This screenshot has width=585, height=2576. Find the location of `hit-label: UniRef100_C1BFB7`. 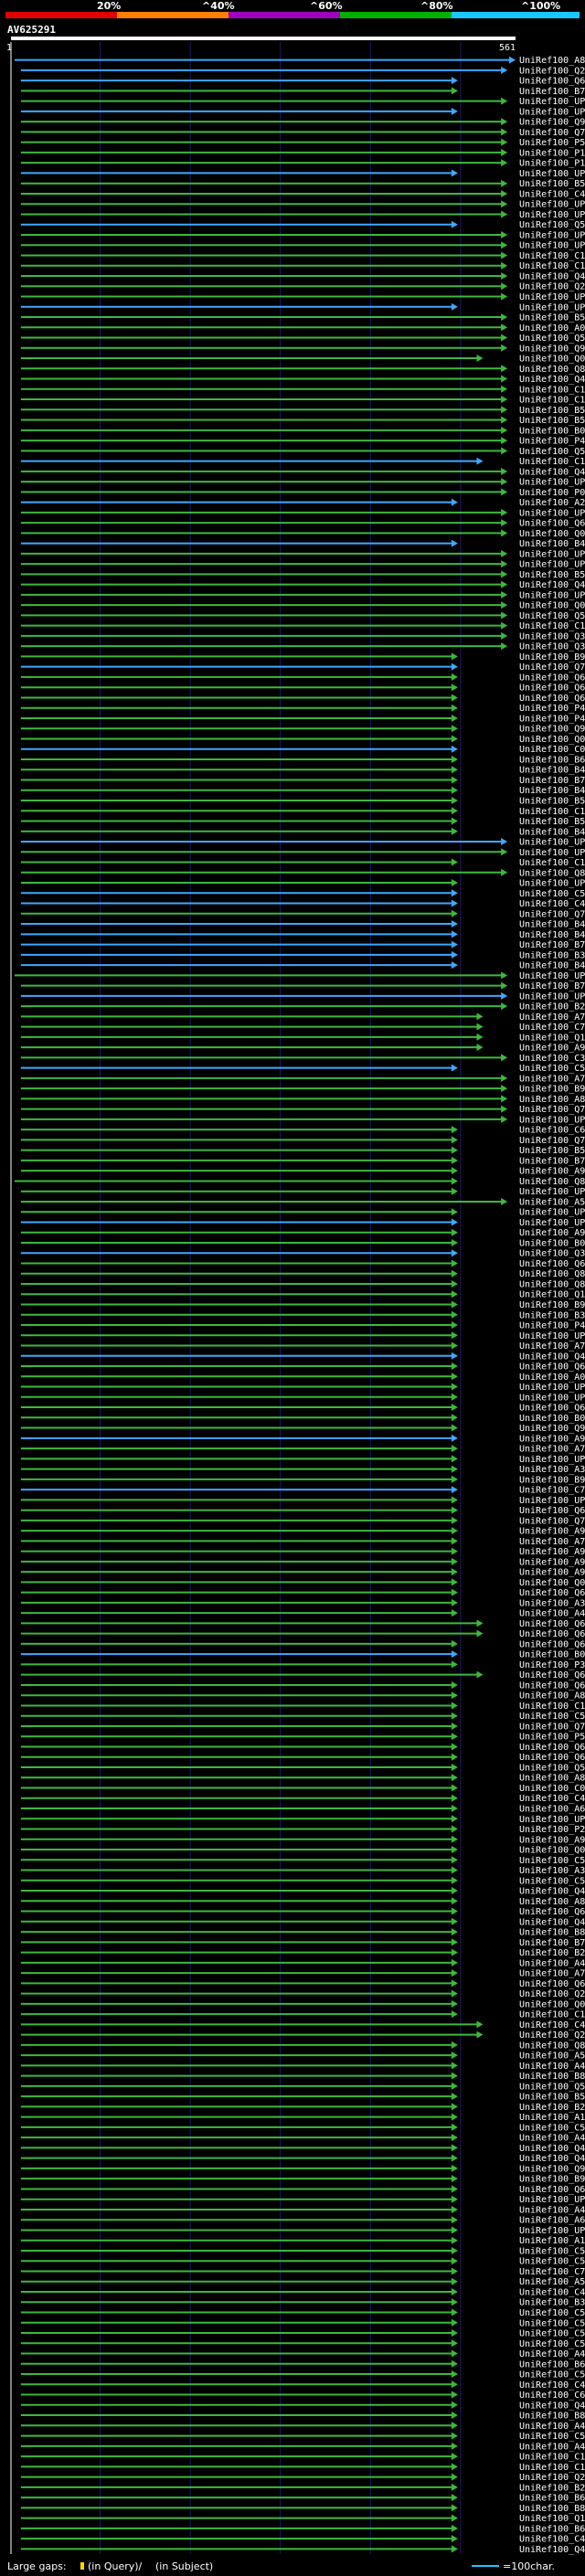

hit-label: UniRef100_C1BFB7 is located at coordinates (552, 390).